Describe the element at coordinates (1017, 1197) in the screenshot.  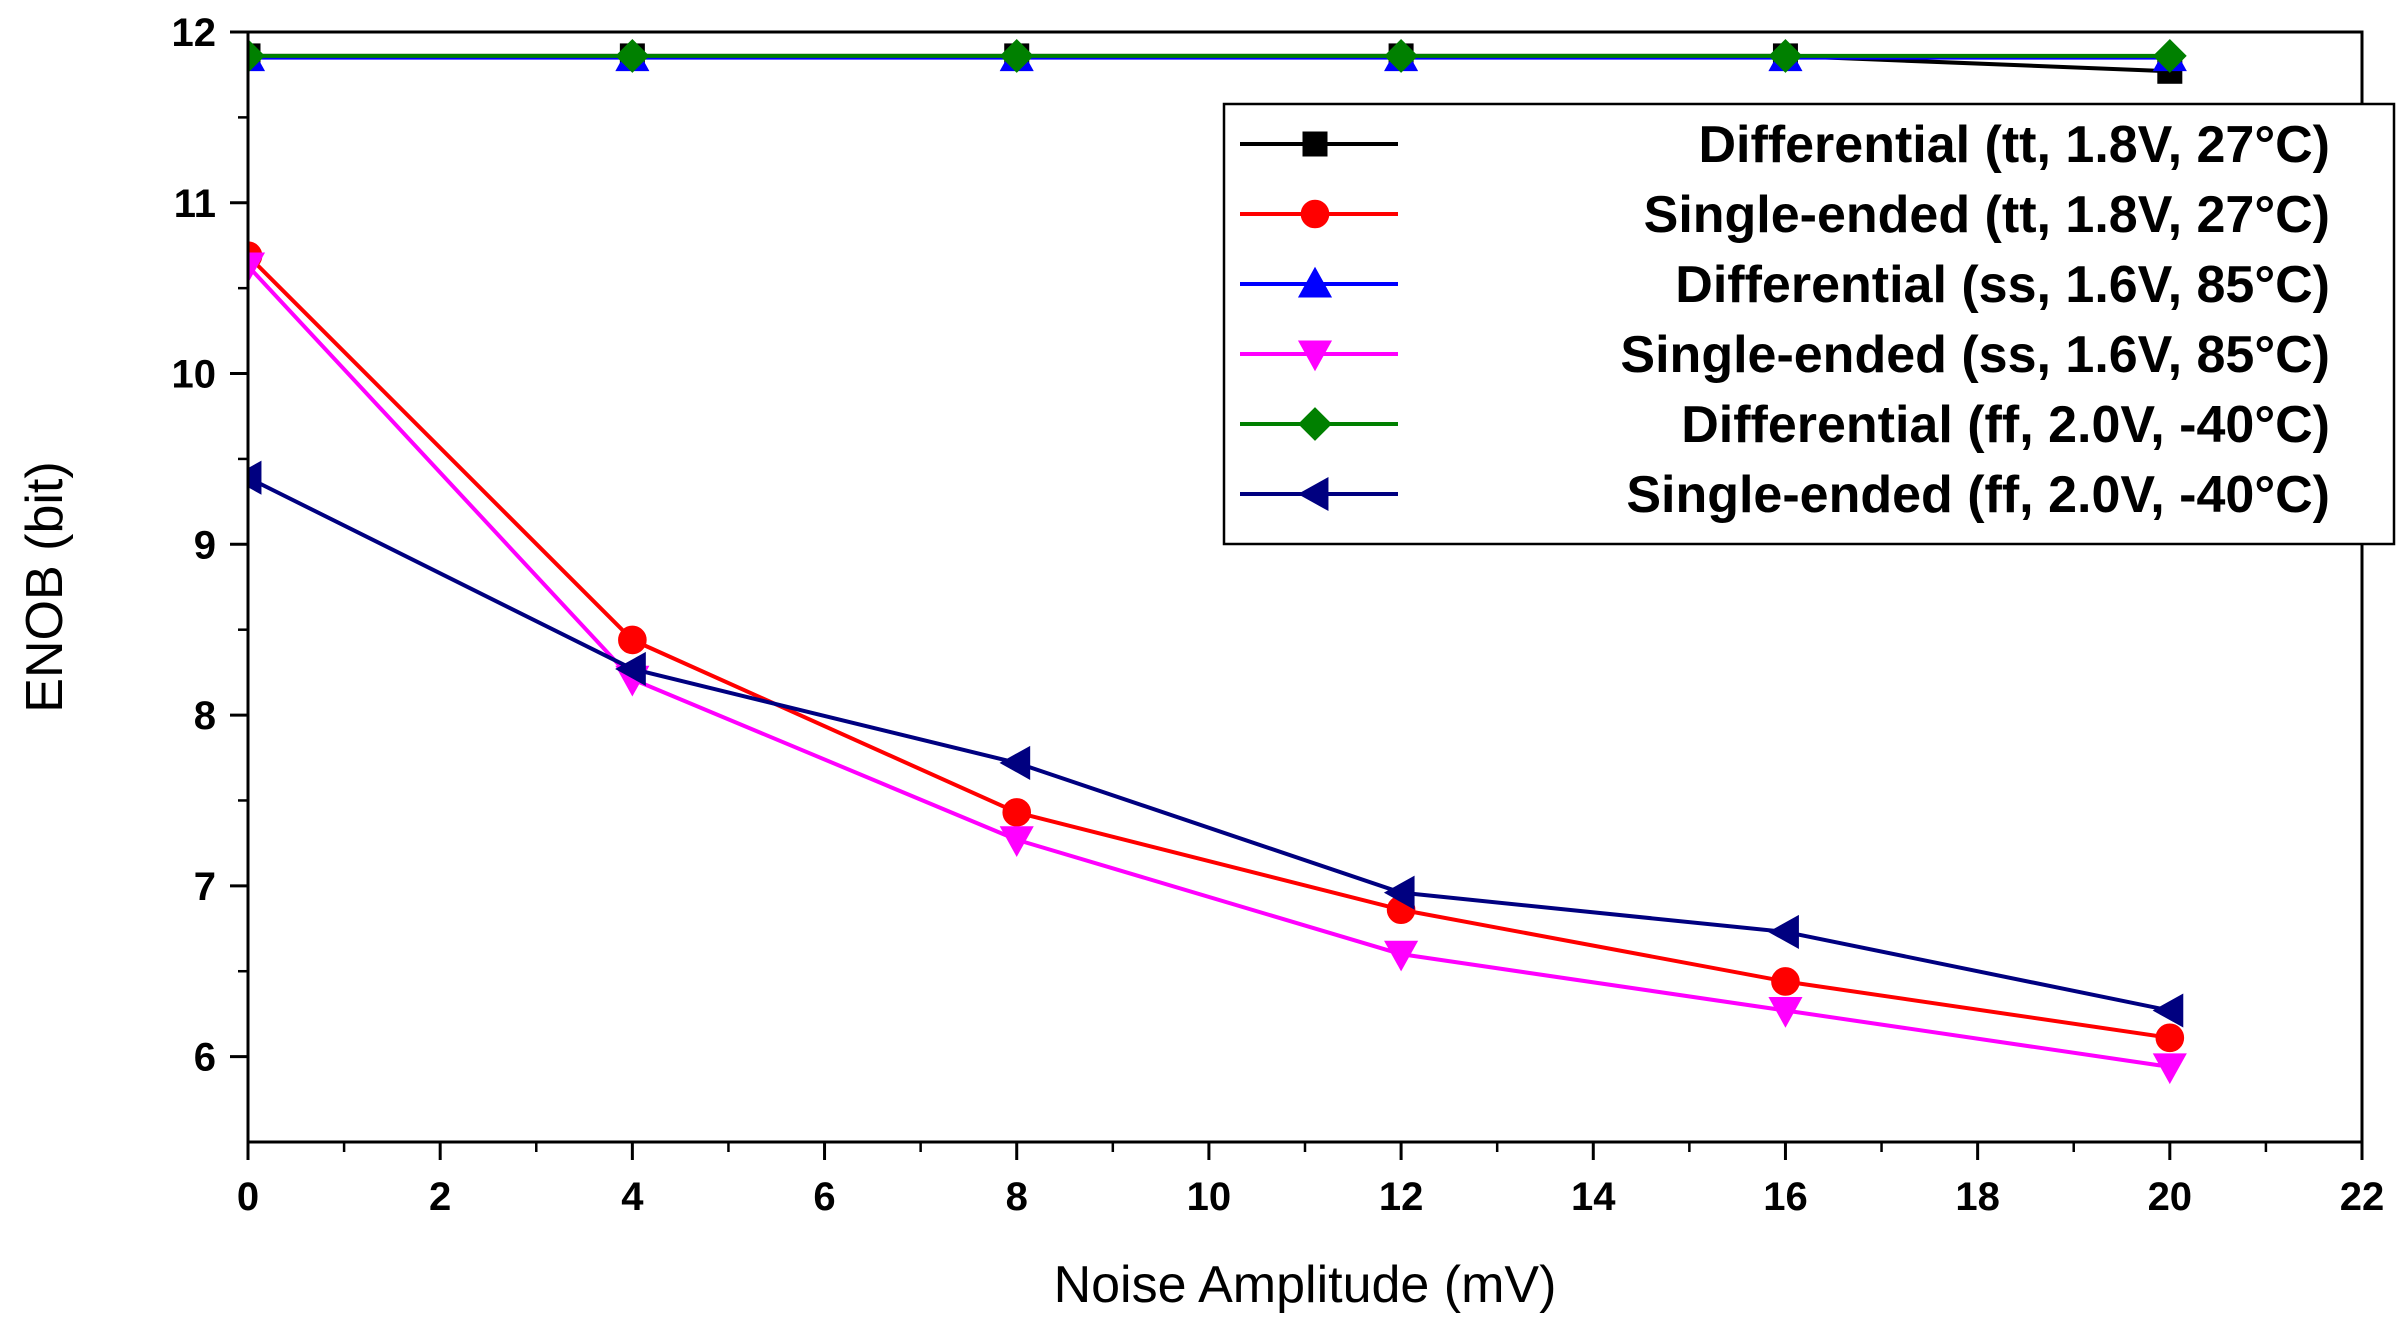
I see `x-tick-label-8: 8` at that location.